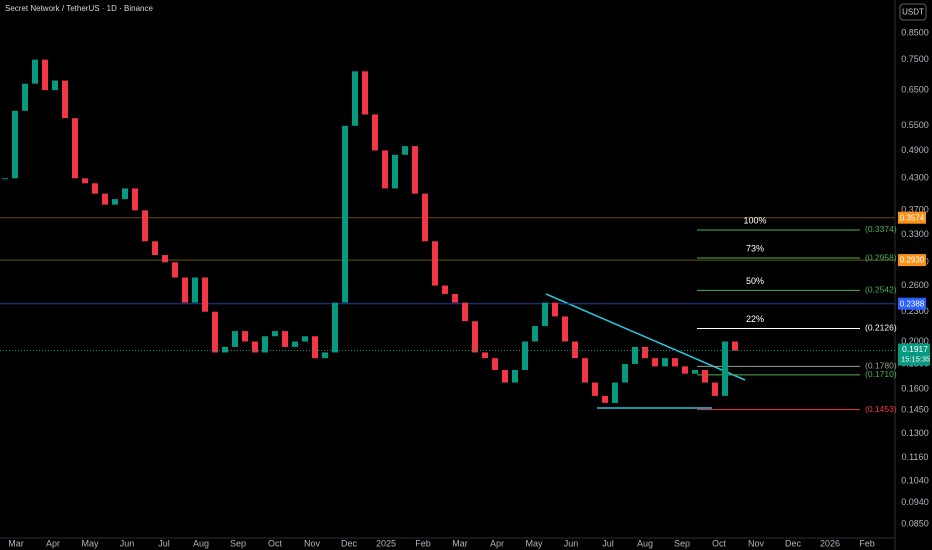  What do you see at coordinates (915, 341) in the screenshot?
I see `y-tick-label: 0.2000` at bounding box center [915, 341].